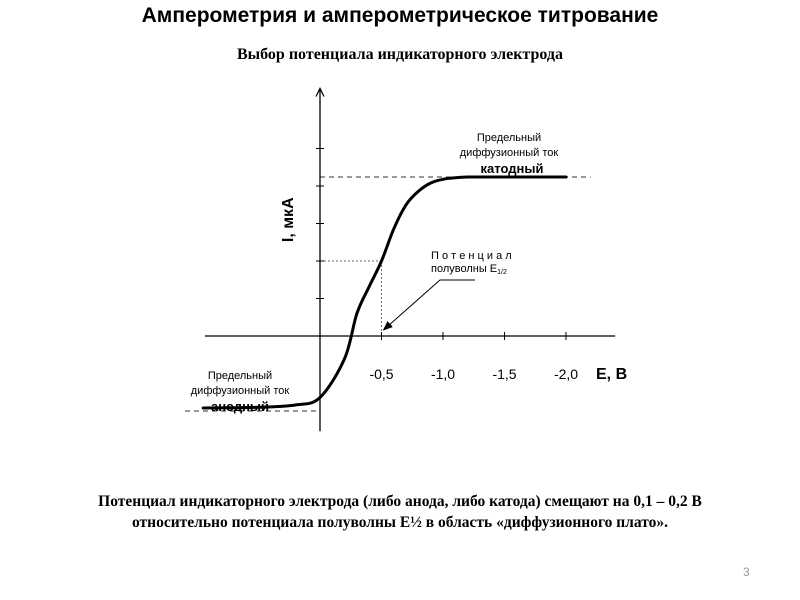  What do you see at coordinates (320, 223) in the screenshot?
I see `y-axis-ticks` at bounding box center [320, 223].